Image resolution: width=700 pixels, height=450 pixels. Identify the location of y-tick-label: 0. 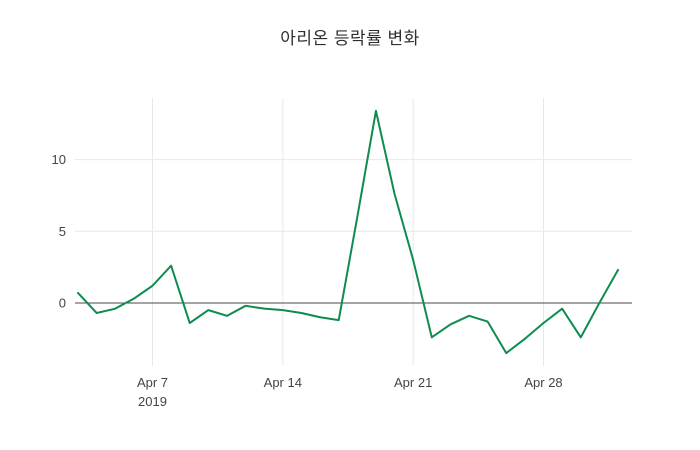
(62, 302).